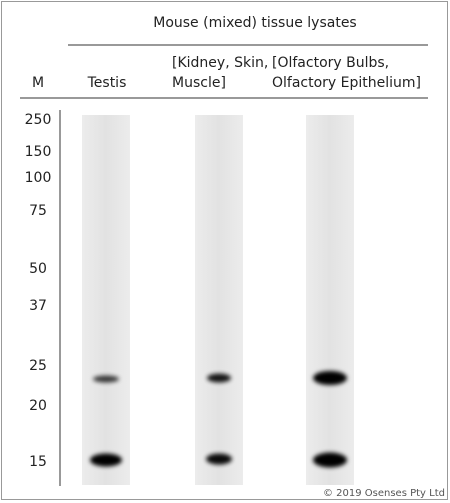  I want to click on marker-size: 75, so click(38, 211).